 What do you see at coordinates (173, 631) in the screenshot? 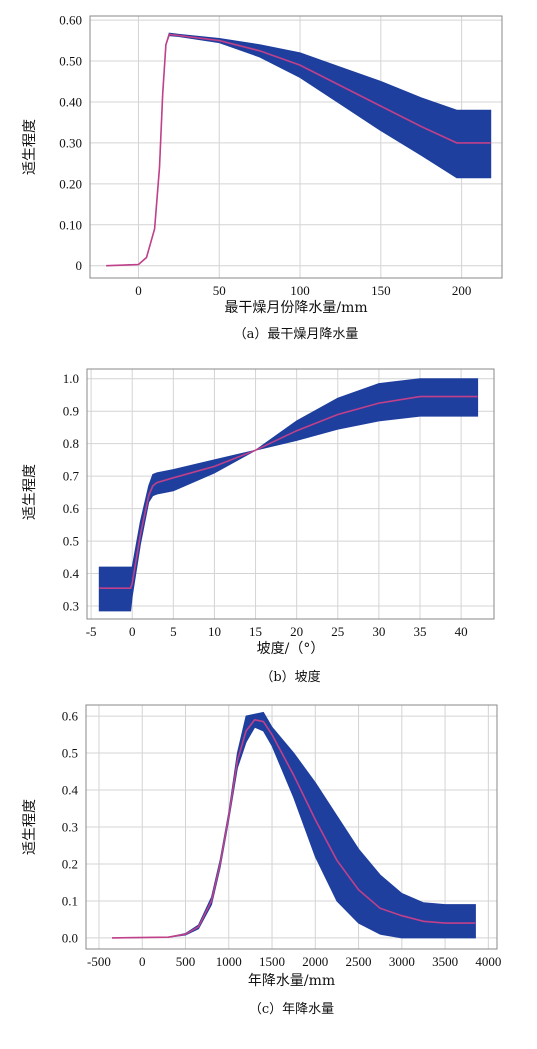
I see `x-tick-label: 5` at bounding box center [173, 631].